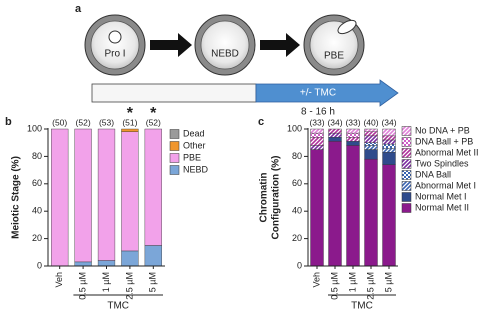 Image resolution: width=500 pixels, height=316 pixels. What do you see at coordinates (261, 122) in the screenshot?
I see `panel-label: c` at bounding box center [261, 122].